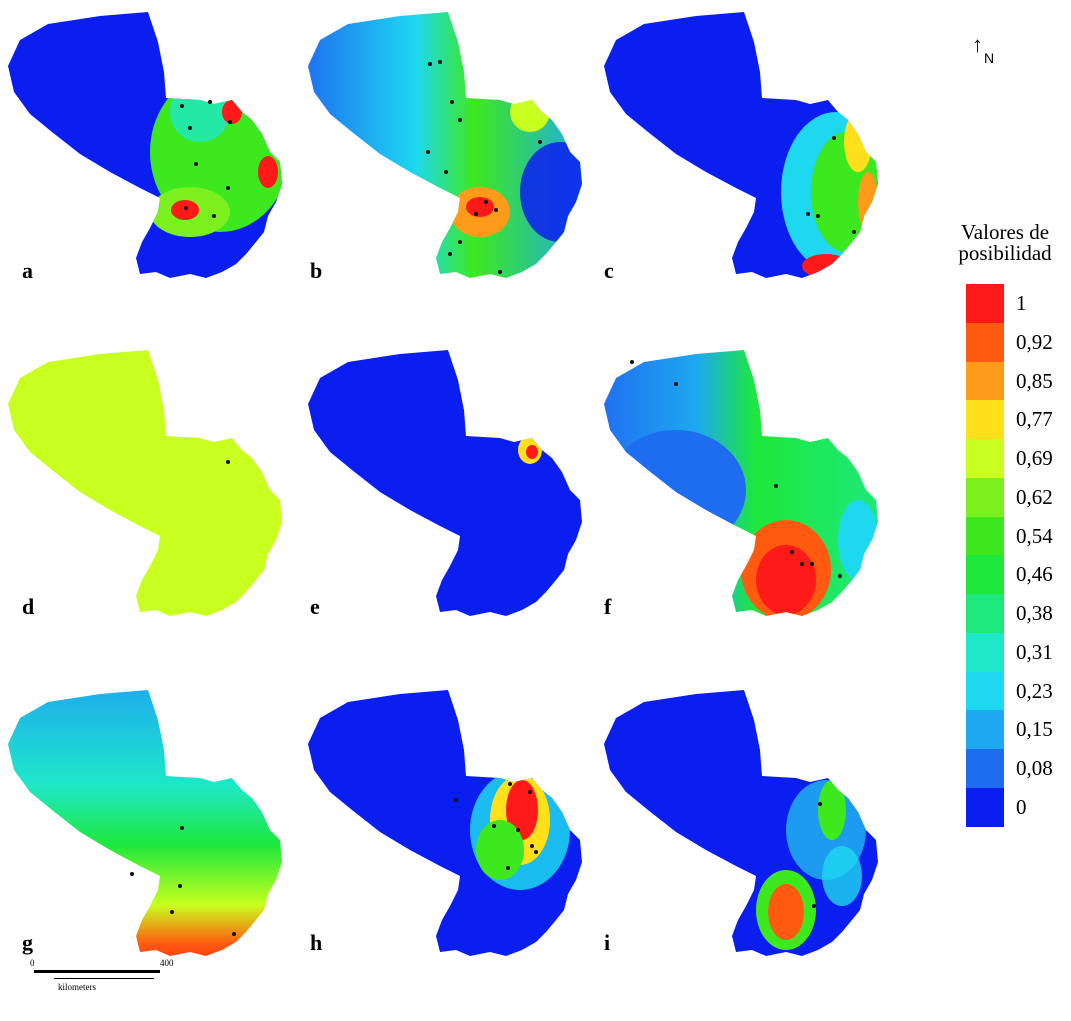 The image size is (1071, 1021). What do you see at coordinates (445, 830) in the screenshot?
I see `map-panel-h` at bounding box center [445, 830].